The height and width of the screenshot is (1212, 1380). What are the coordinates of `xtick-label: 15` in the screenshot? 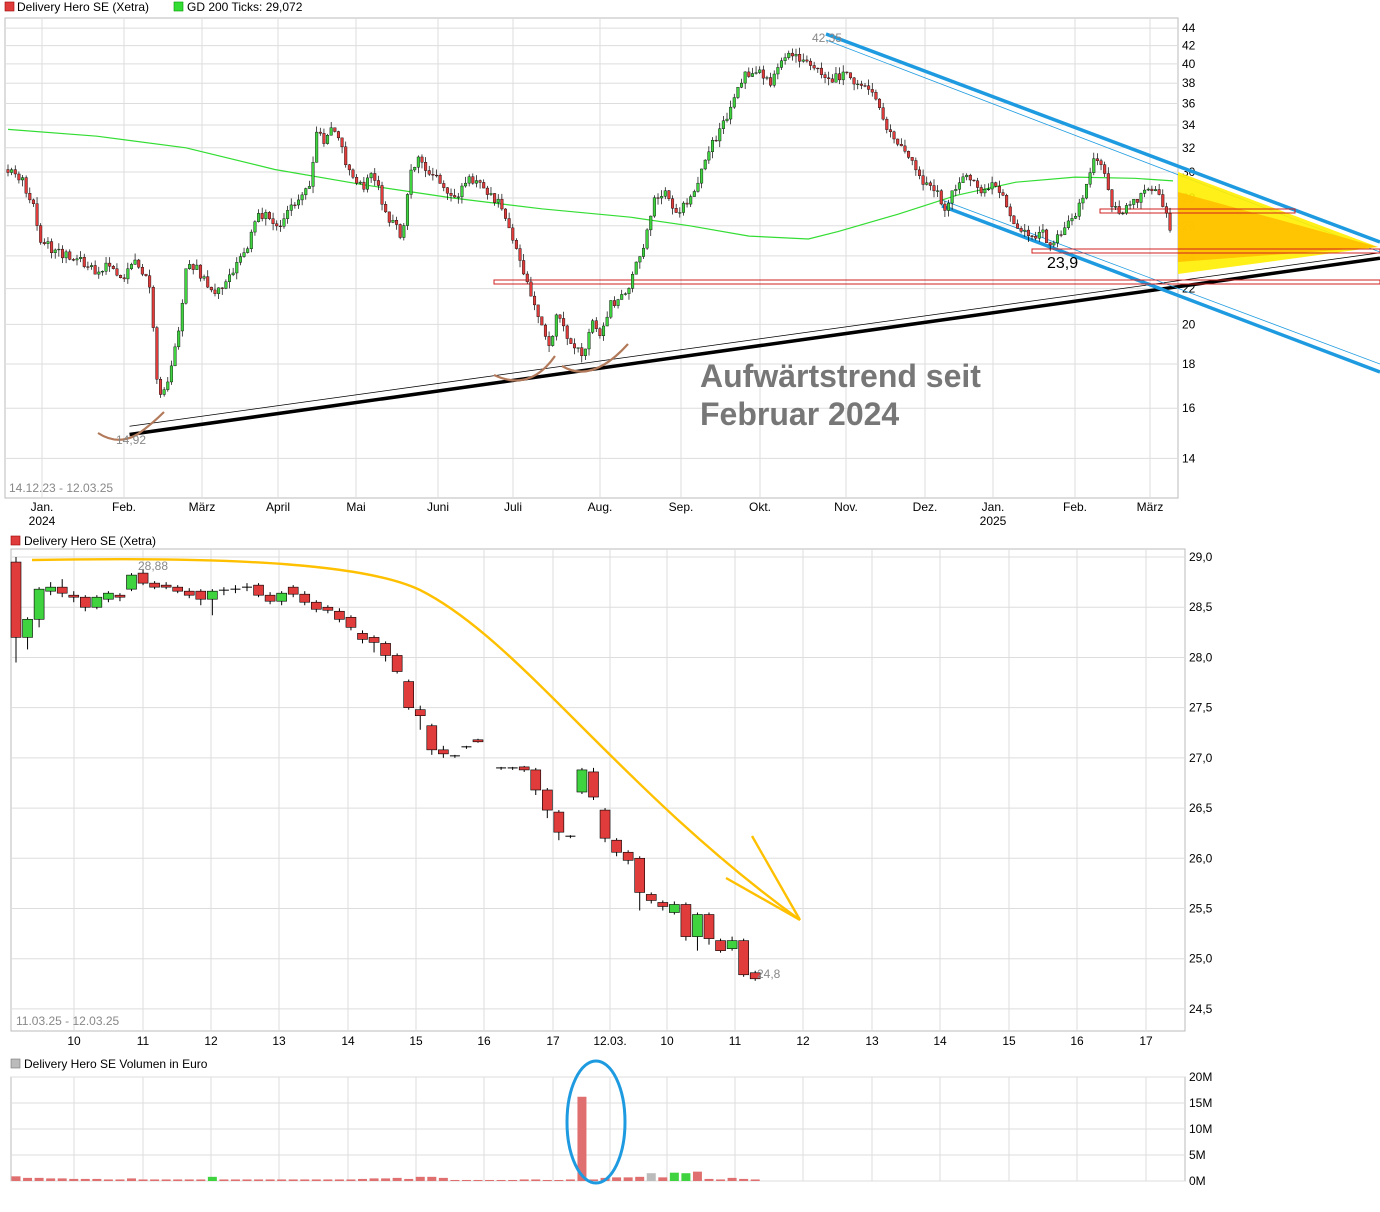 It's located at (1009, 1041).